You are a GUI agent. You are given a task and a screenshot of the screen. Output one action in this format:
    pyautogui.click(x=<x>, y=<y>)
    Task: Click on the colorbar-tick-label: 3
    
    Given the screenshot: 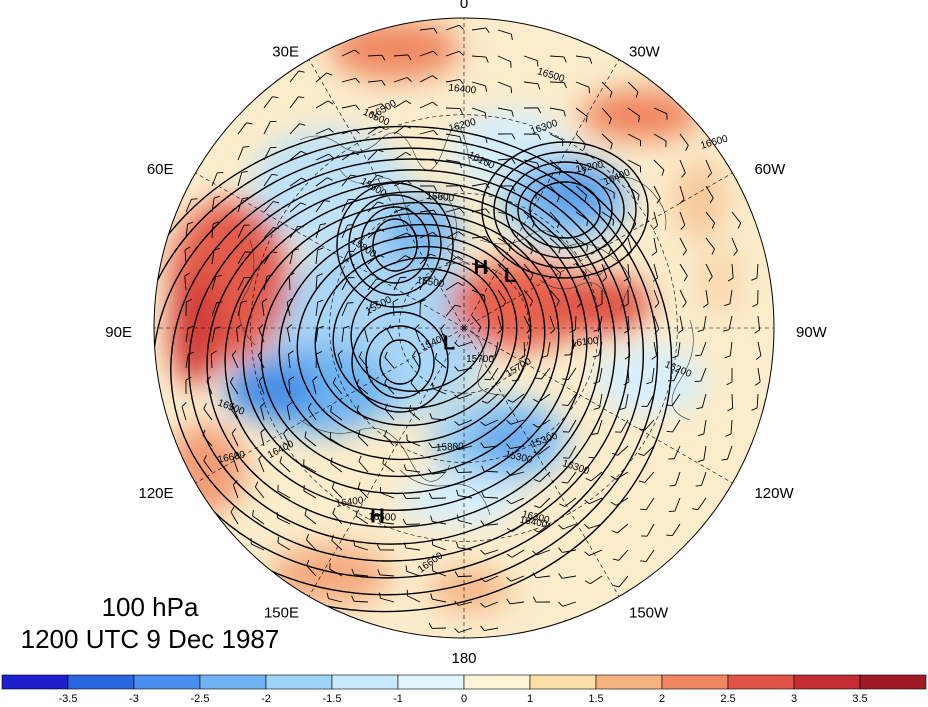 What is the action you would take?
    pyautogui.click(x=794, y=697)
    